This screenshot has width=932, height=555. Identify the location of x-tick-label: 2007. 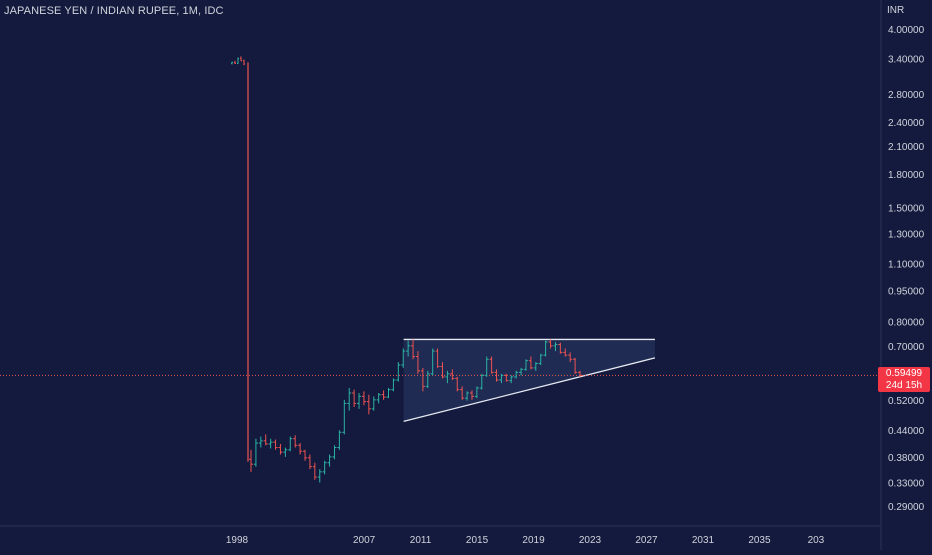
(364, 540).